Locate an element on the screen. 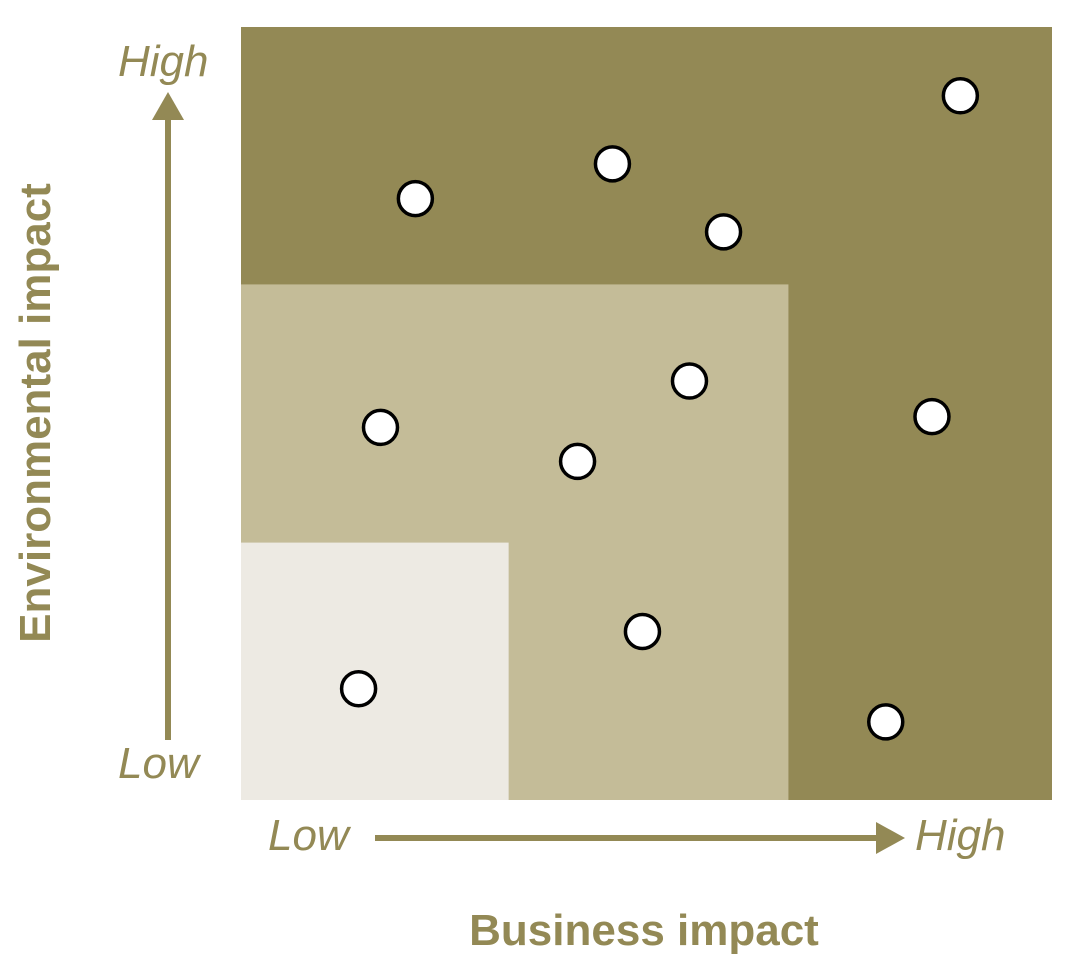 Image resolution: width=1082 pixels, height=964 pixels. y-axis-arrowhead is located at coordinates (168, 106).